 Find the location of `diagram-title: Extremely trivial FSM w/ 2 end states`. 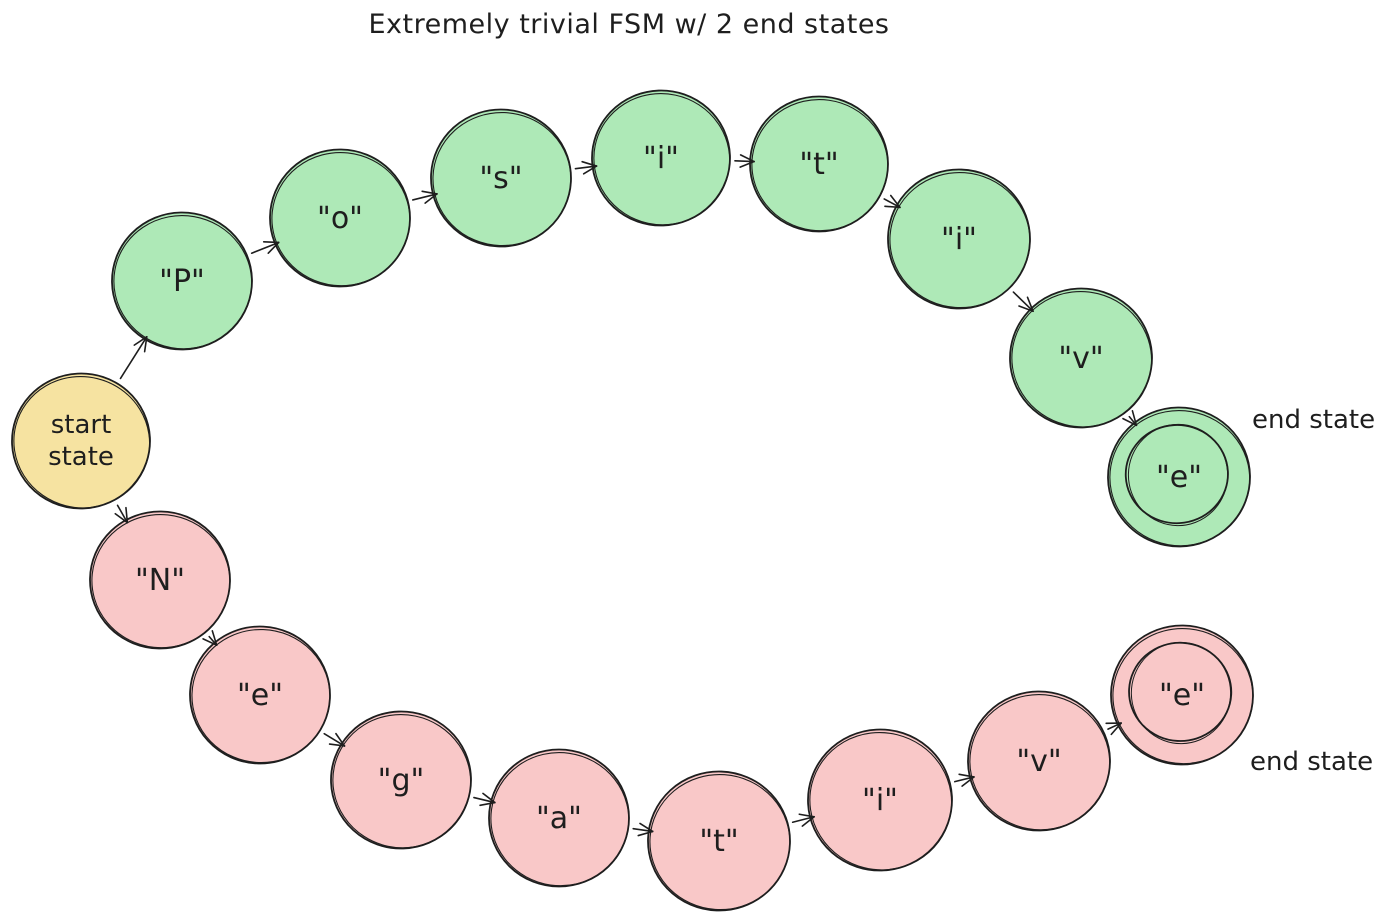

diagram-title: Extremely trivial FSM w/ 2 end states is located at coordinates (629, 24).